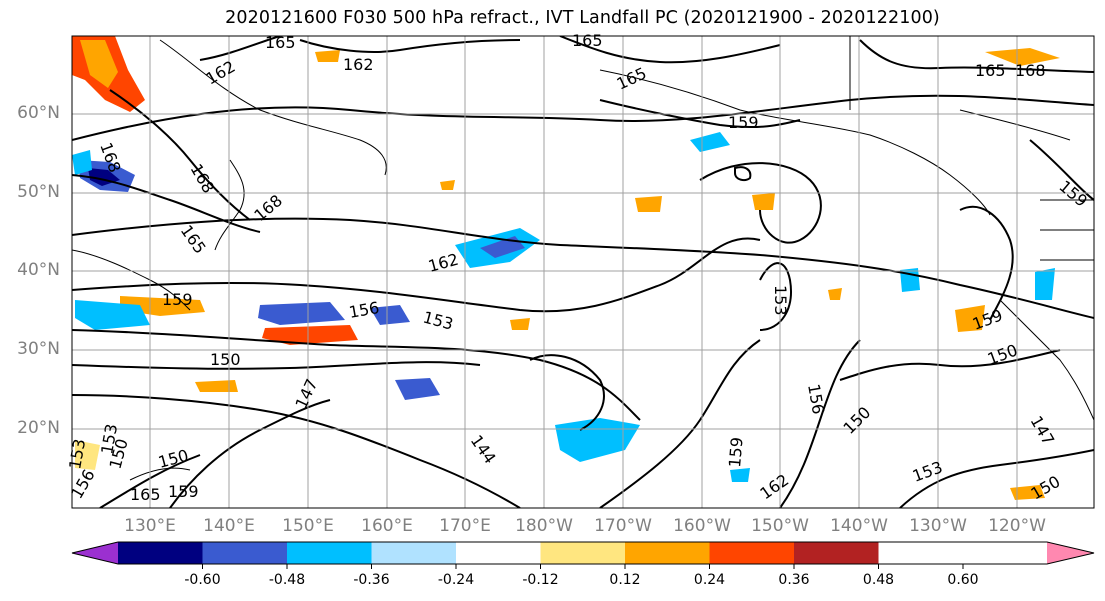 This screenshot has height=601, width=1105. Describe the element at coordinates (859, 526) in the screenshot. I see `lon-label: 140°W` at that location.